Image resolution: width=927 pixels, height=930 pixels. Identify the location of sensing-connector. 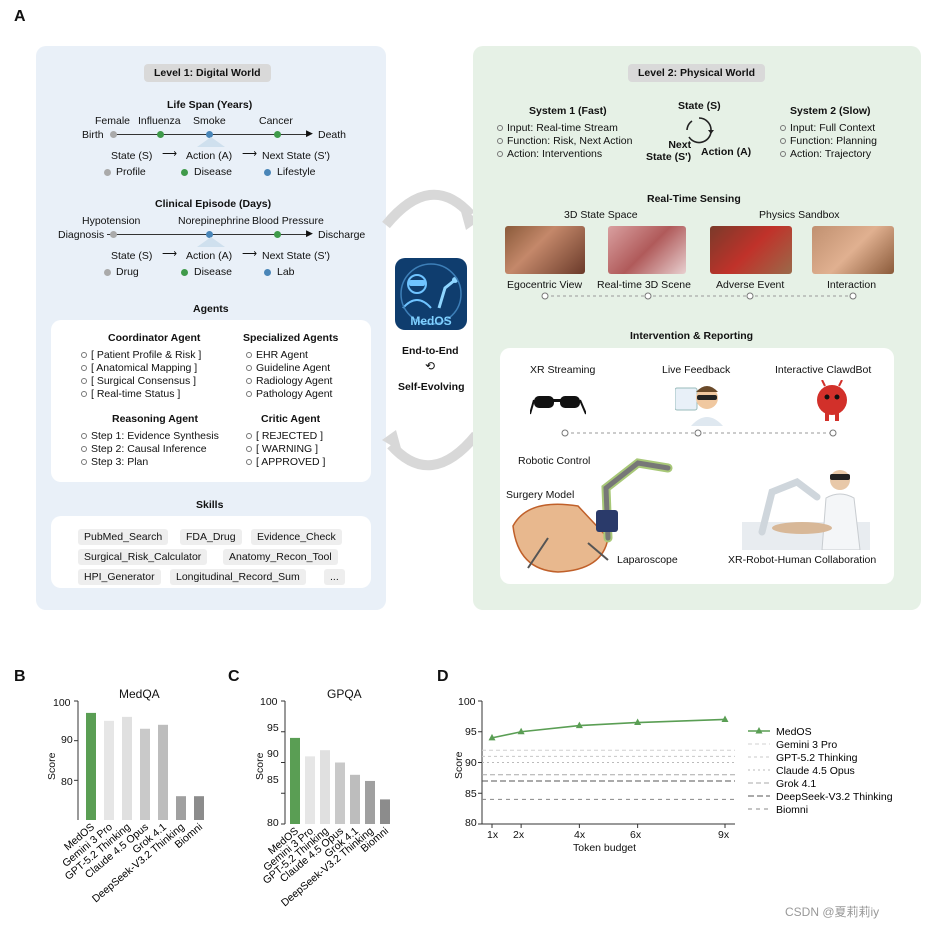
(699, 296).